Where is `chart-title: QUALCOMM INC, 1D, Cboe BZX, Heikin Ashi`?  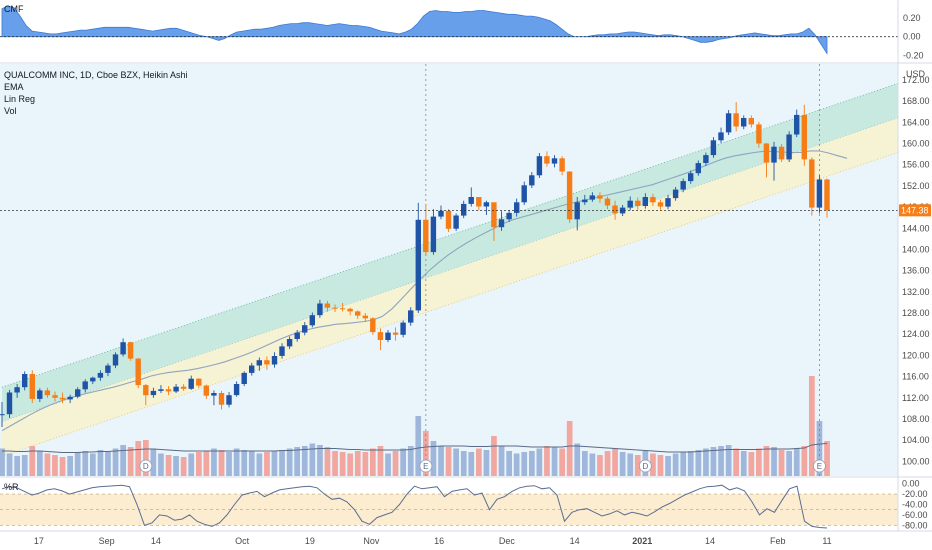
chart-title: QUALCOMM INC, 1D, Cboe BZX, Heikin Ashi is located at coordinates (96, 75).